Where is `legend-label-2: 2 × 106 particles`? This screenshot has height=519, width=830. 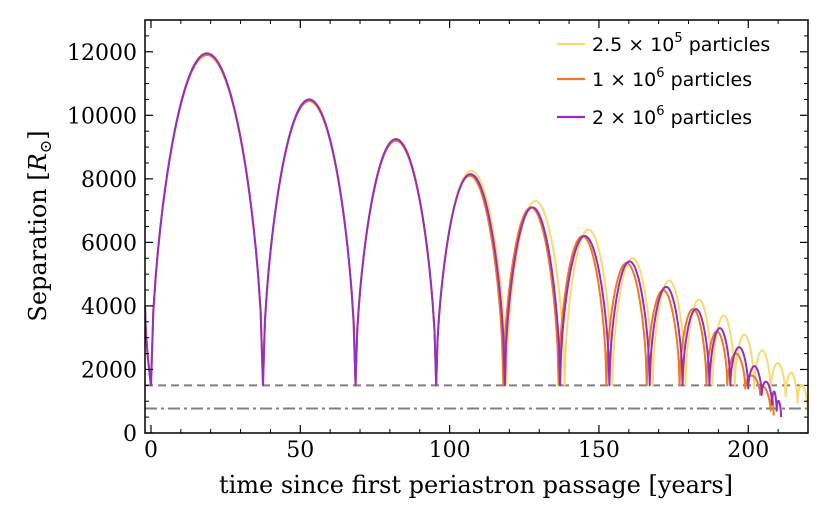
legend-label-2: 2 × 106 particles is located at coordinates (672, 116).